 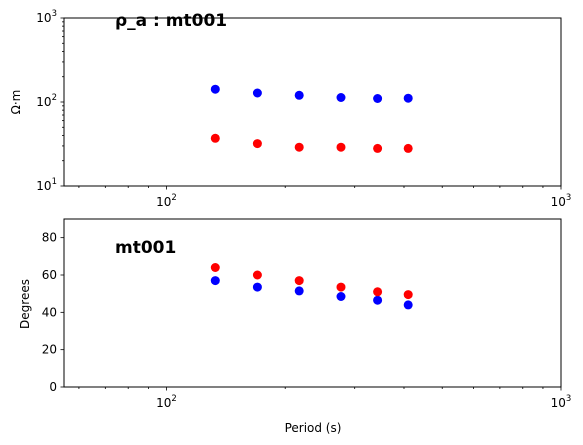 What do you see at coordinates (49, 350) in the screenshot?
I see `phase-y-tick-label: 20` at bounding box center [49, 350].